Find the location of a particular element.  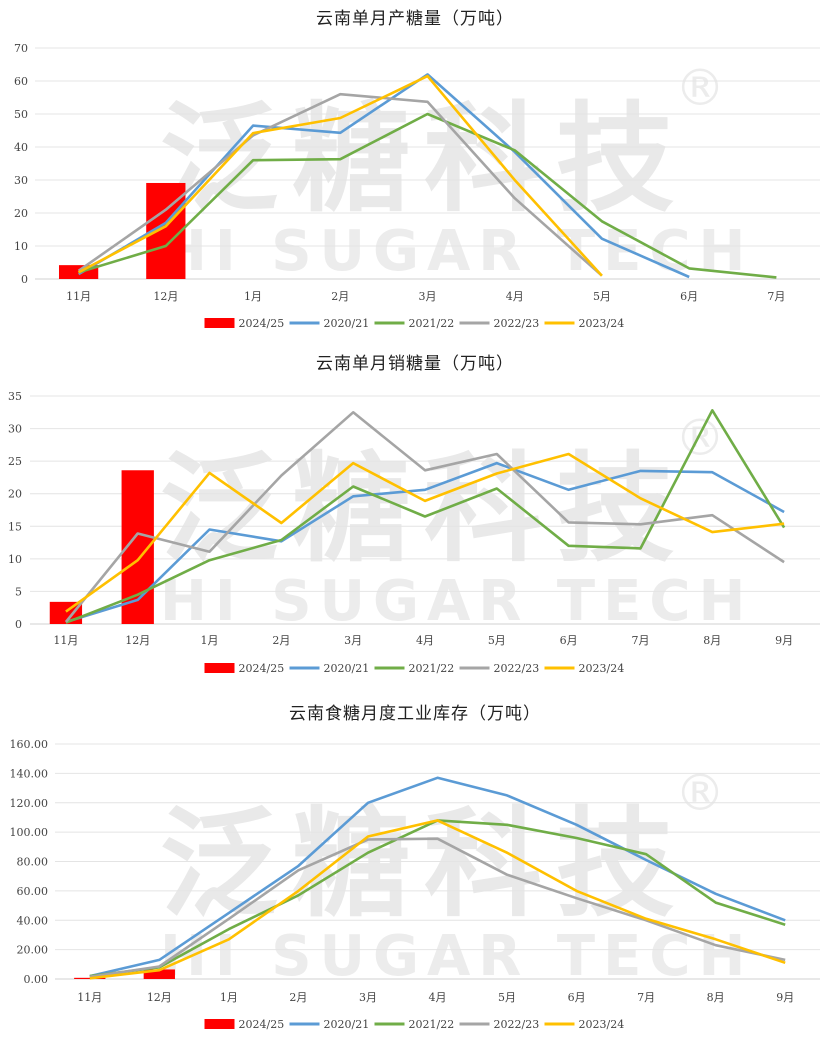

y-tick-label: 5 is located at coordinates (18, 591).